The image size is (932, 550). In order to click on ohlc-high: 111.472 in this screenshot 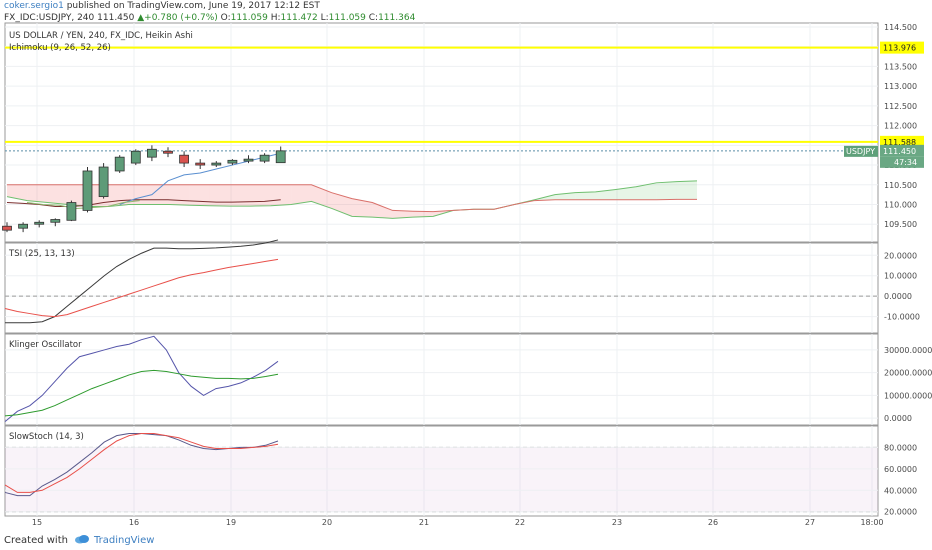, I will do `click(299, 18)`.